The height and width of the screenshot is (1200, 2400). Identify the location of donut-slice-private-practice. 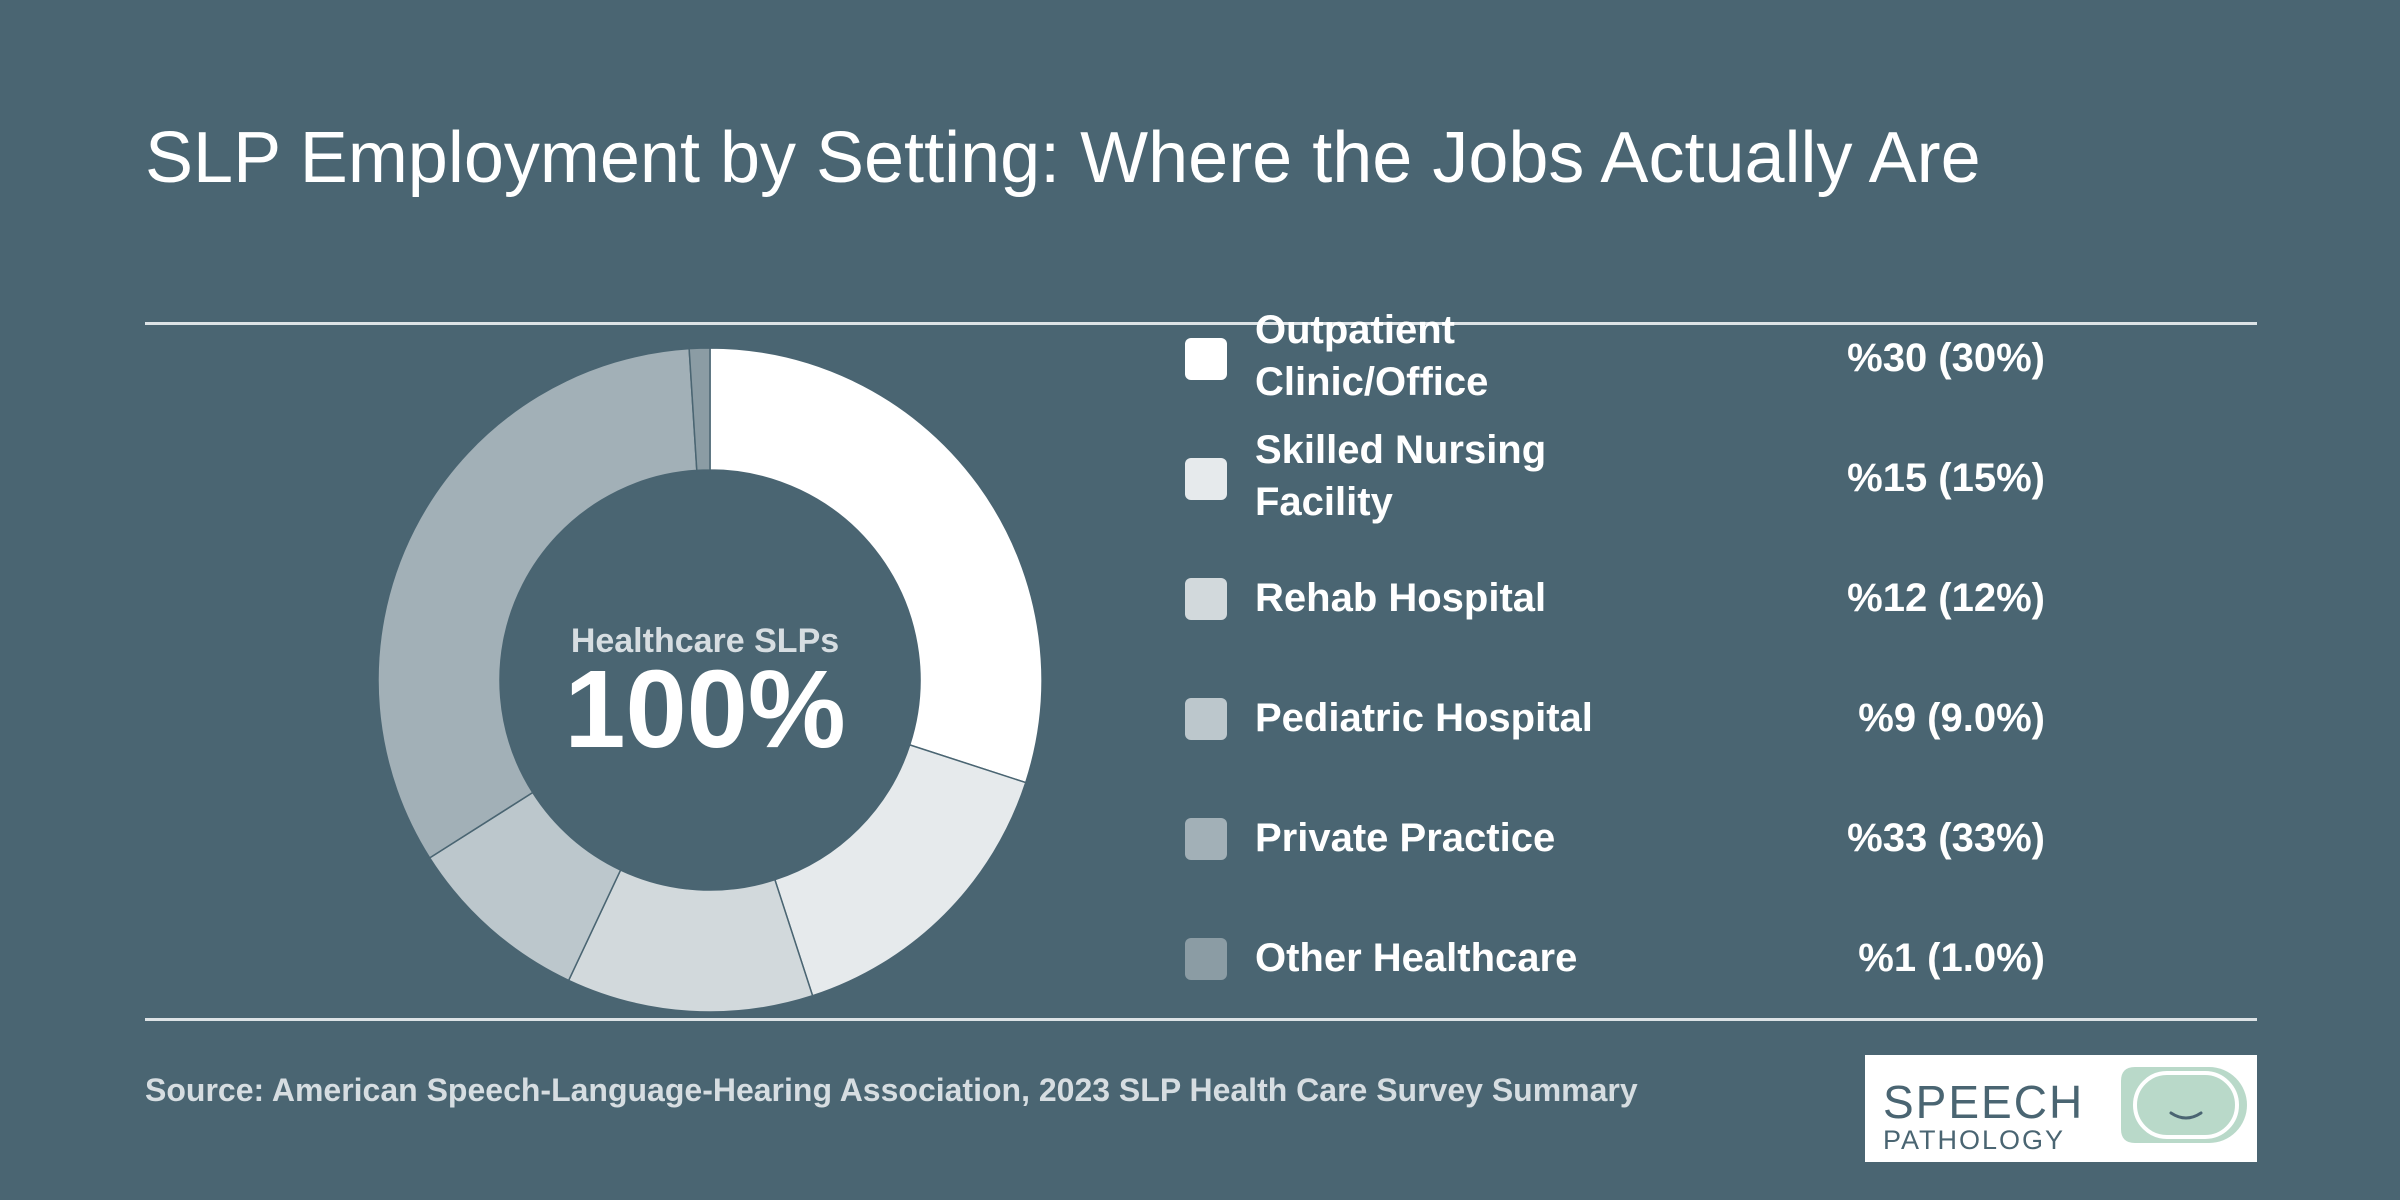
(537, 603).